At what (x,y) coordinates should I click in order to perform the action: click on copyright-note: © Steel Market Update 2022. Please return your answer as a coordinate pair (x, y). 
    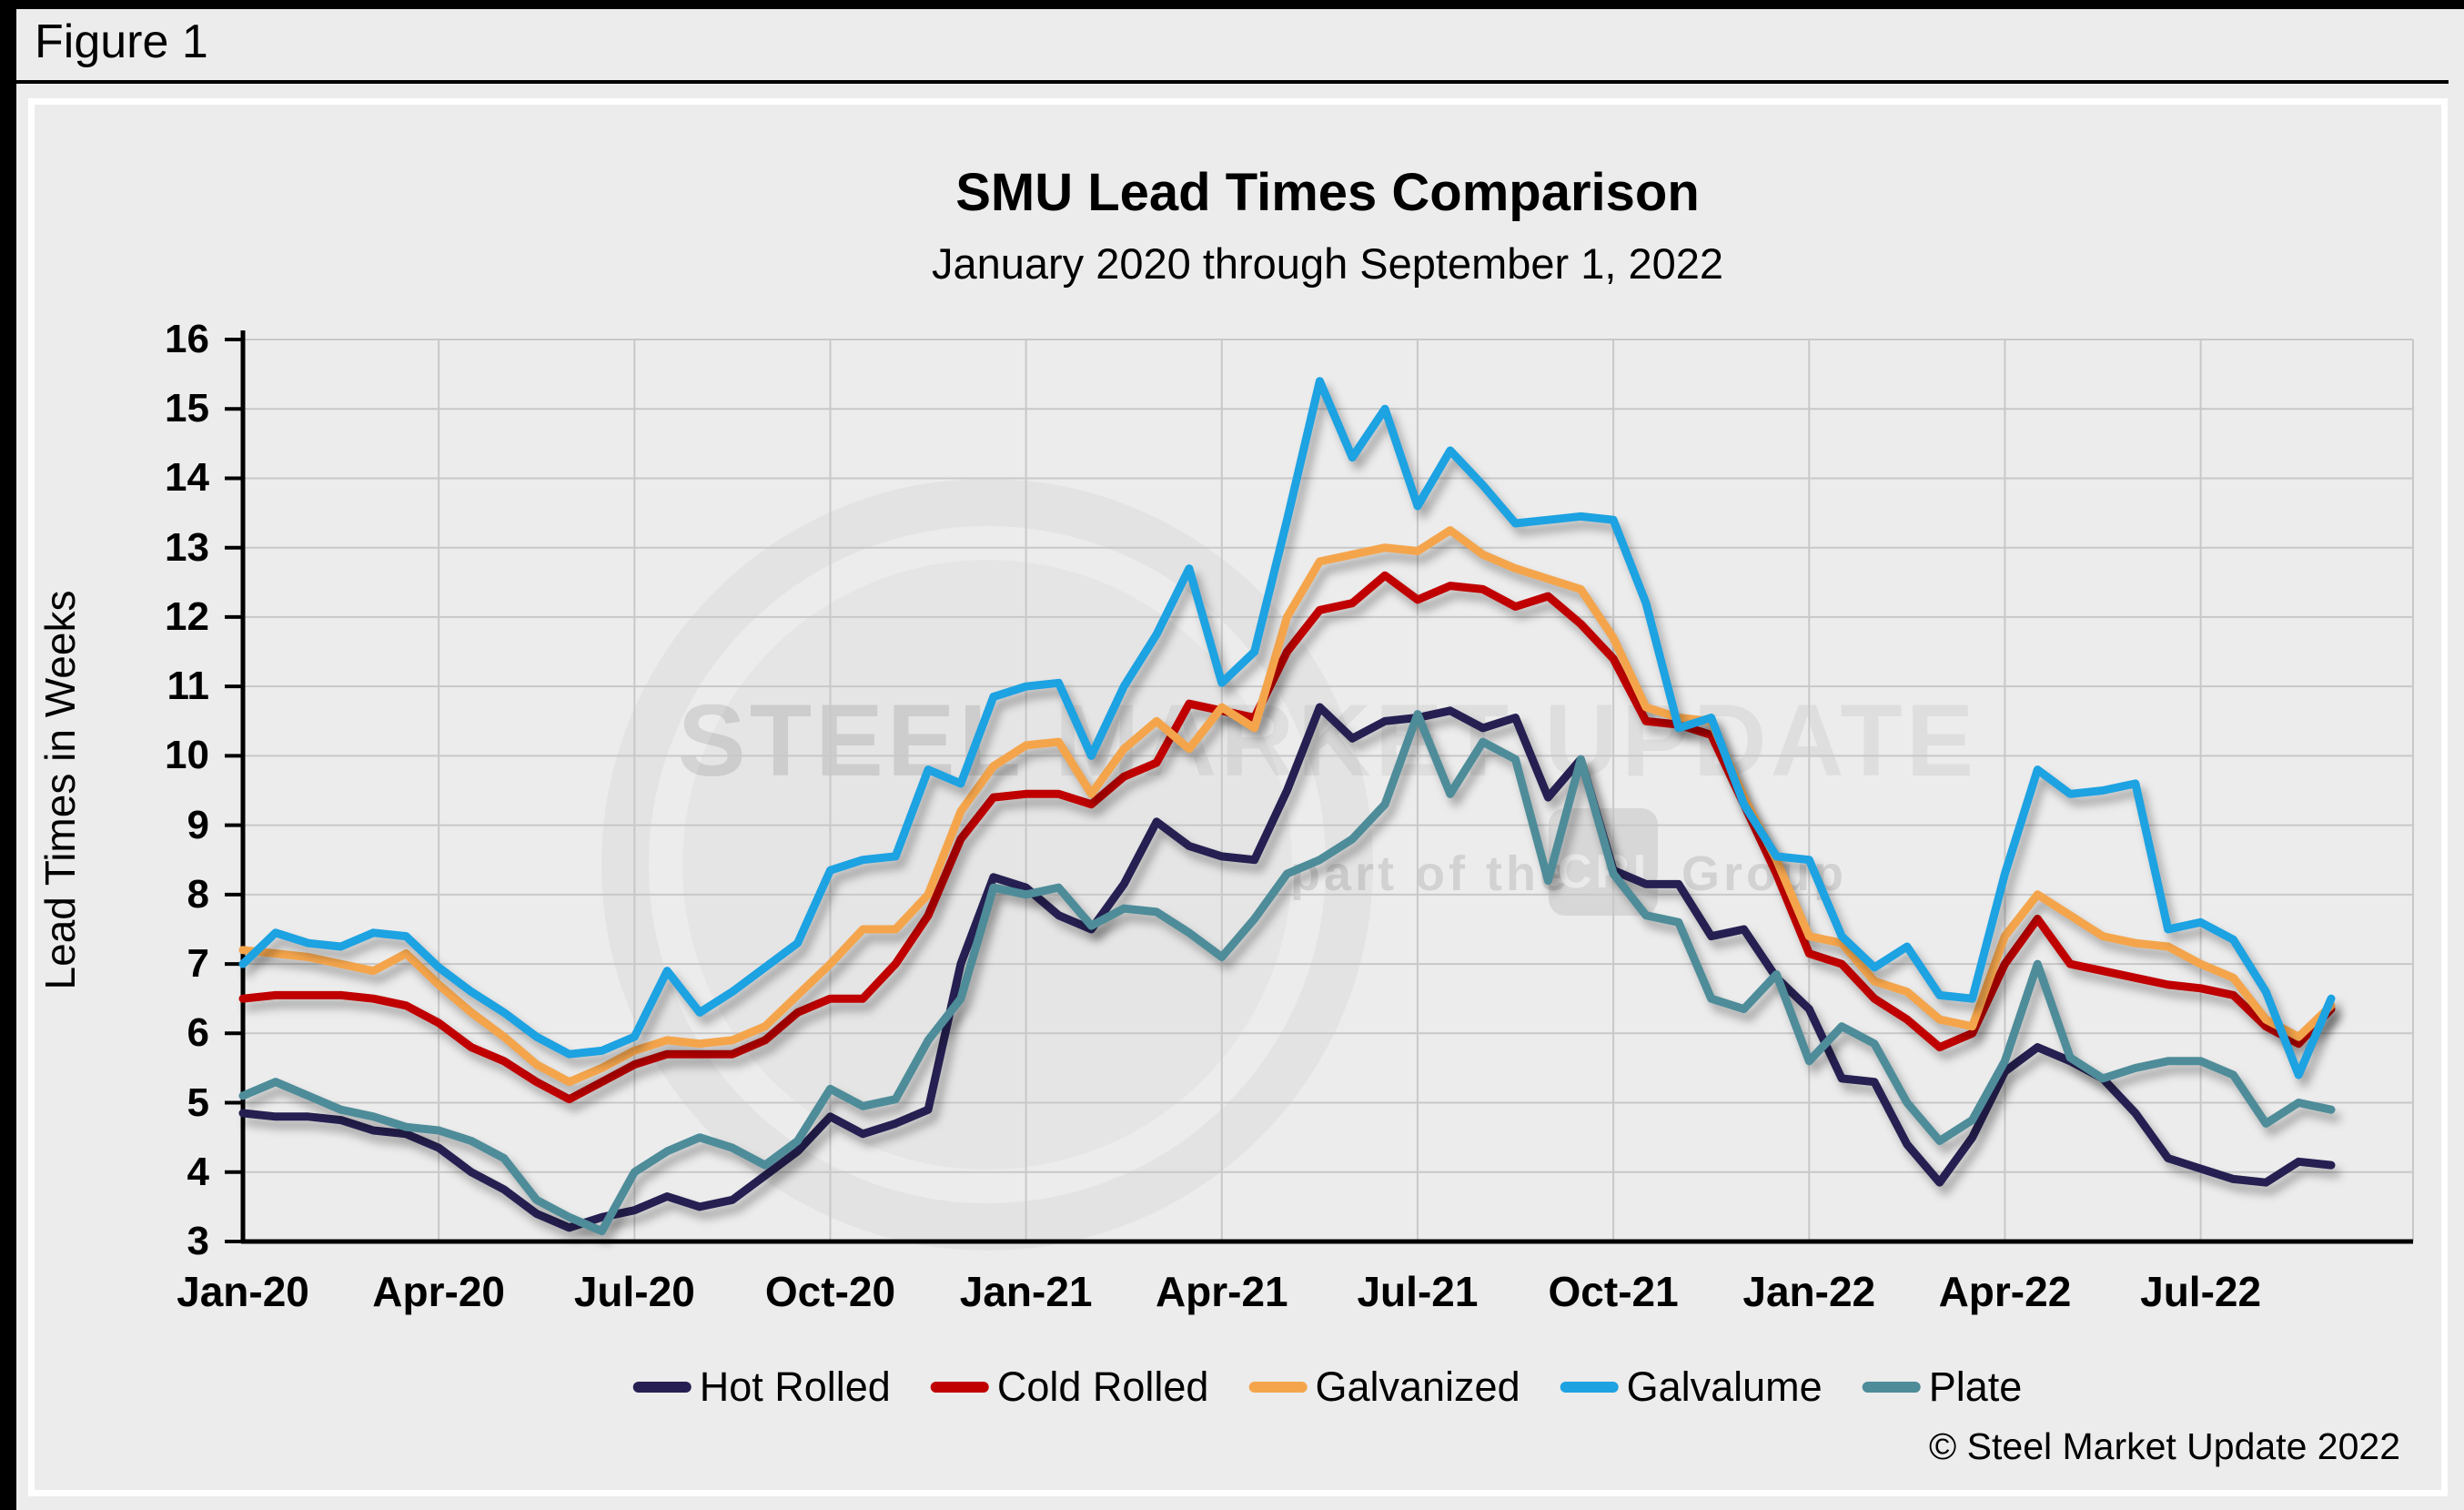
    Looking at the image, I should click on (2164, 1446).